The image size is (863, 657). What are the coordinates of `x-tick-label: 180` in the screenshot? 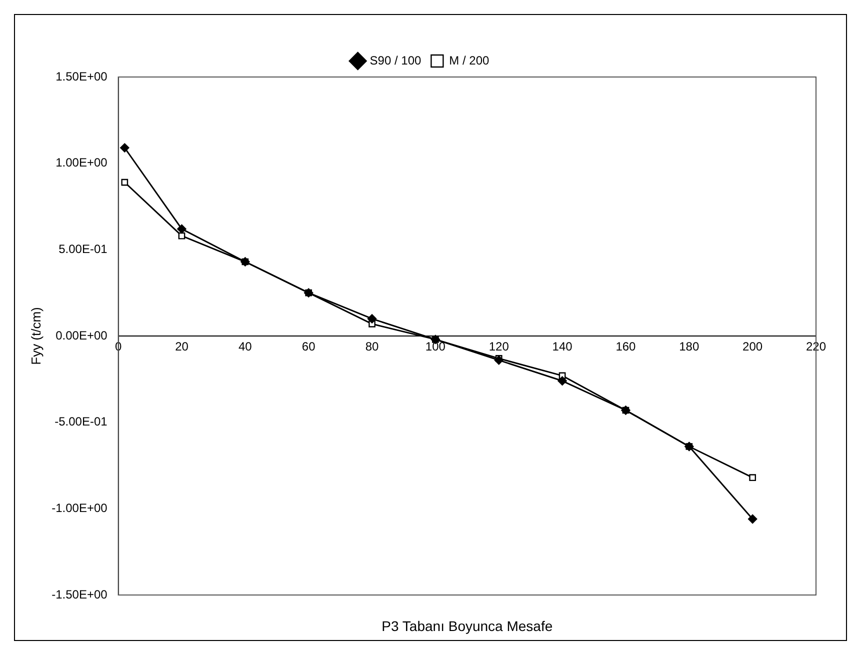 It's located at (689, 347).